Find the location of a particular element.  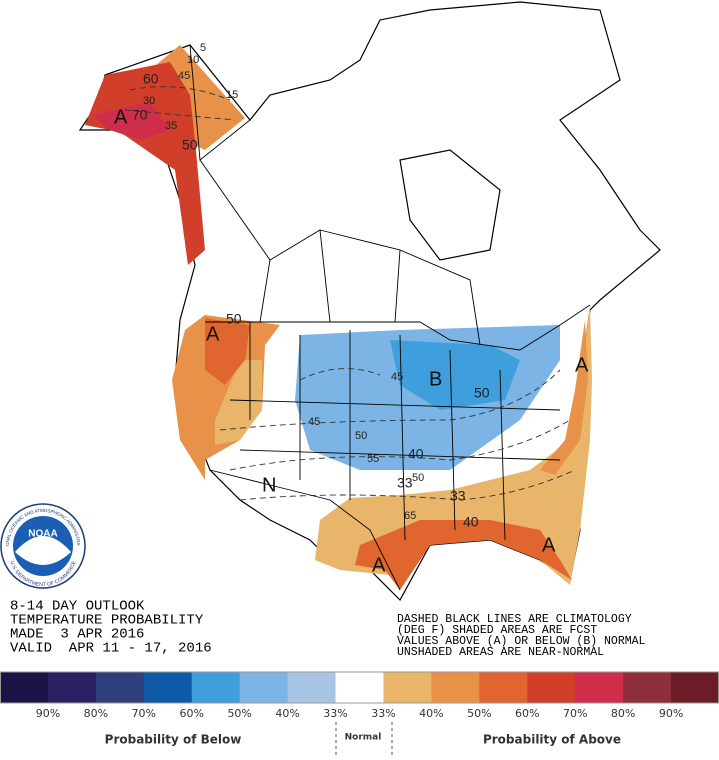

contour-label: 30 is located at coordinates (149, 101).